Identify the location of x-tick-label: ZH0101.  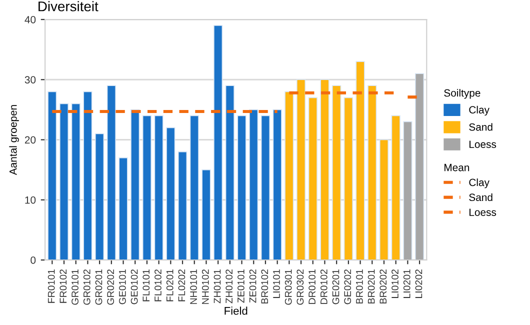
(217, 287).